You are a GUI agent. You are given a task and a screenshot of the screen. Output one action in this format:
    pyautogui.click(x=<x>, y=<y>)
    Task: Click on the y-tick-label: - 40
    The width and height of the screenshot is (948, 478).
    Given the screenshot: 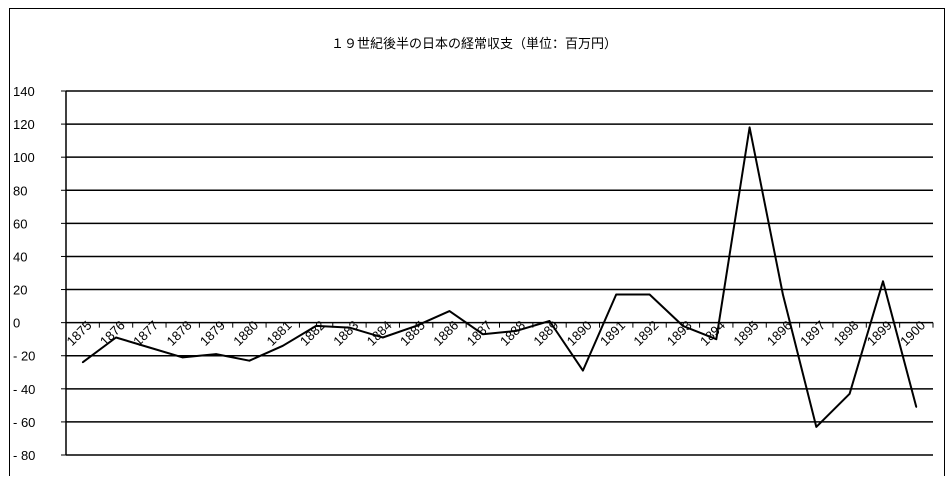 What is the action you would take?
    pyautogui.click(x=24, y=389)
    